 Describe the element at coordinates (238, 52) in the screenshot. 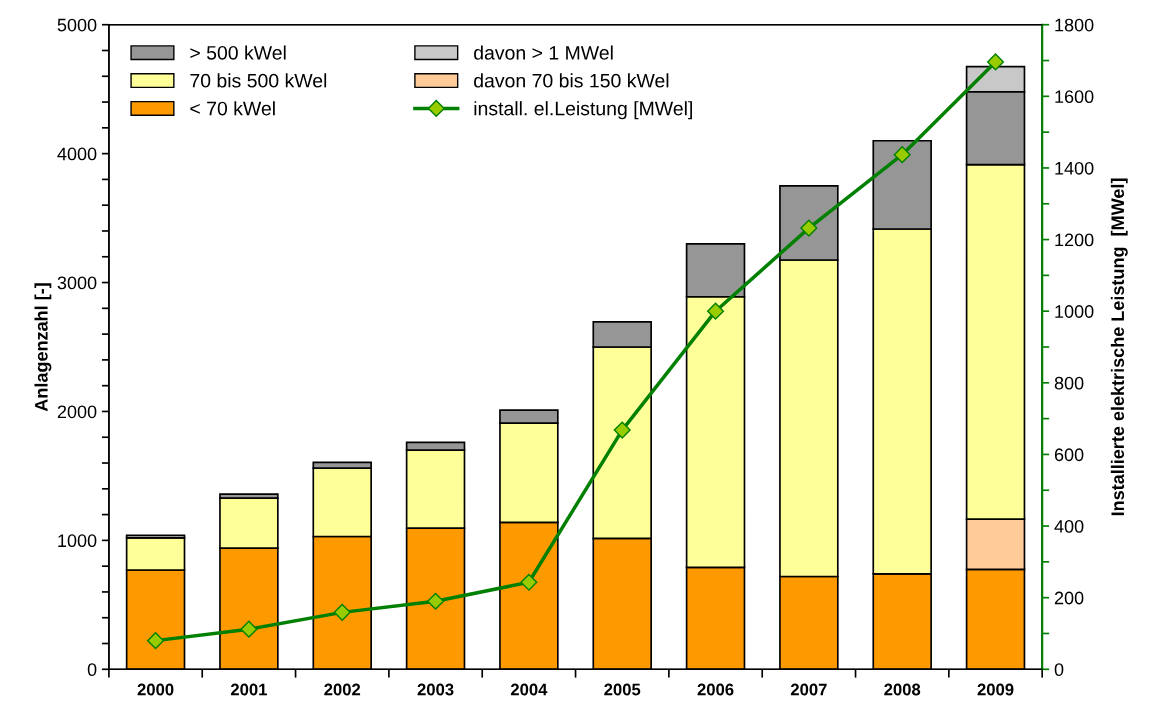

I see `legend-label: > 500 kWel` at that location.